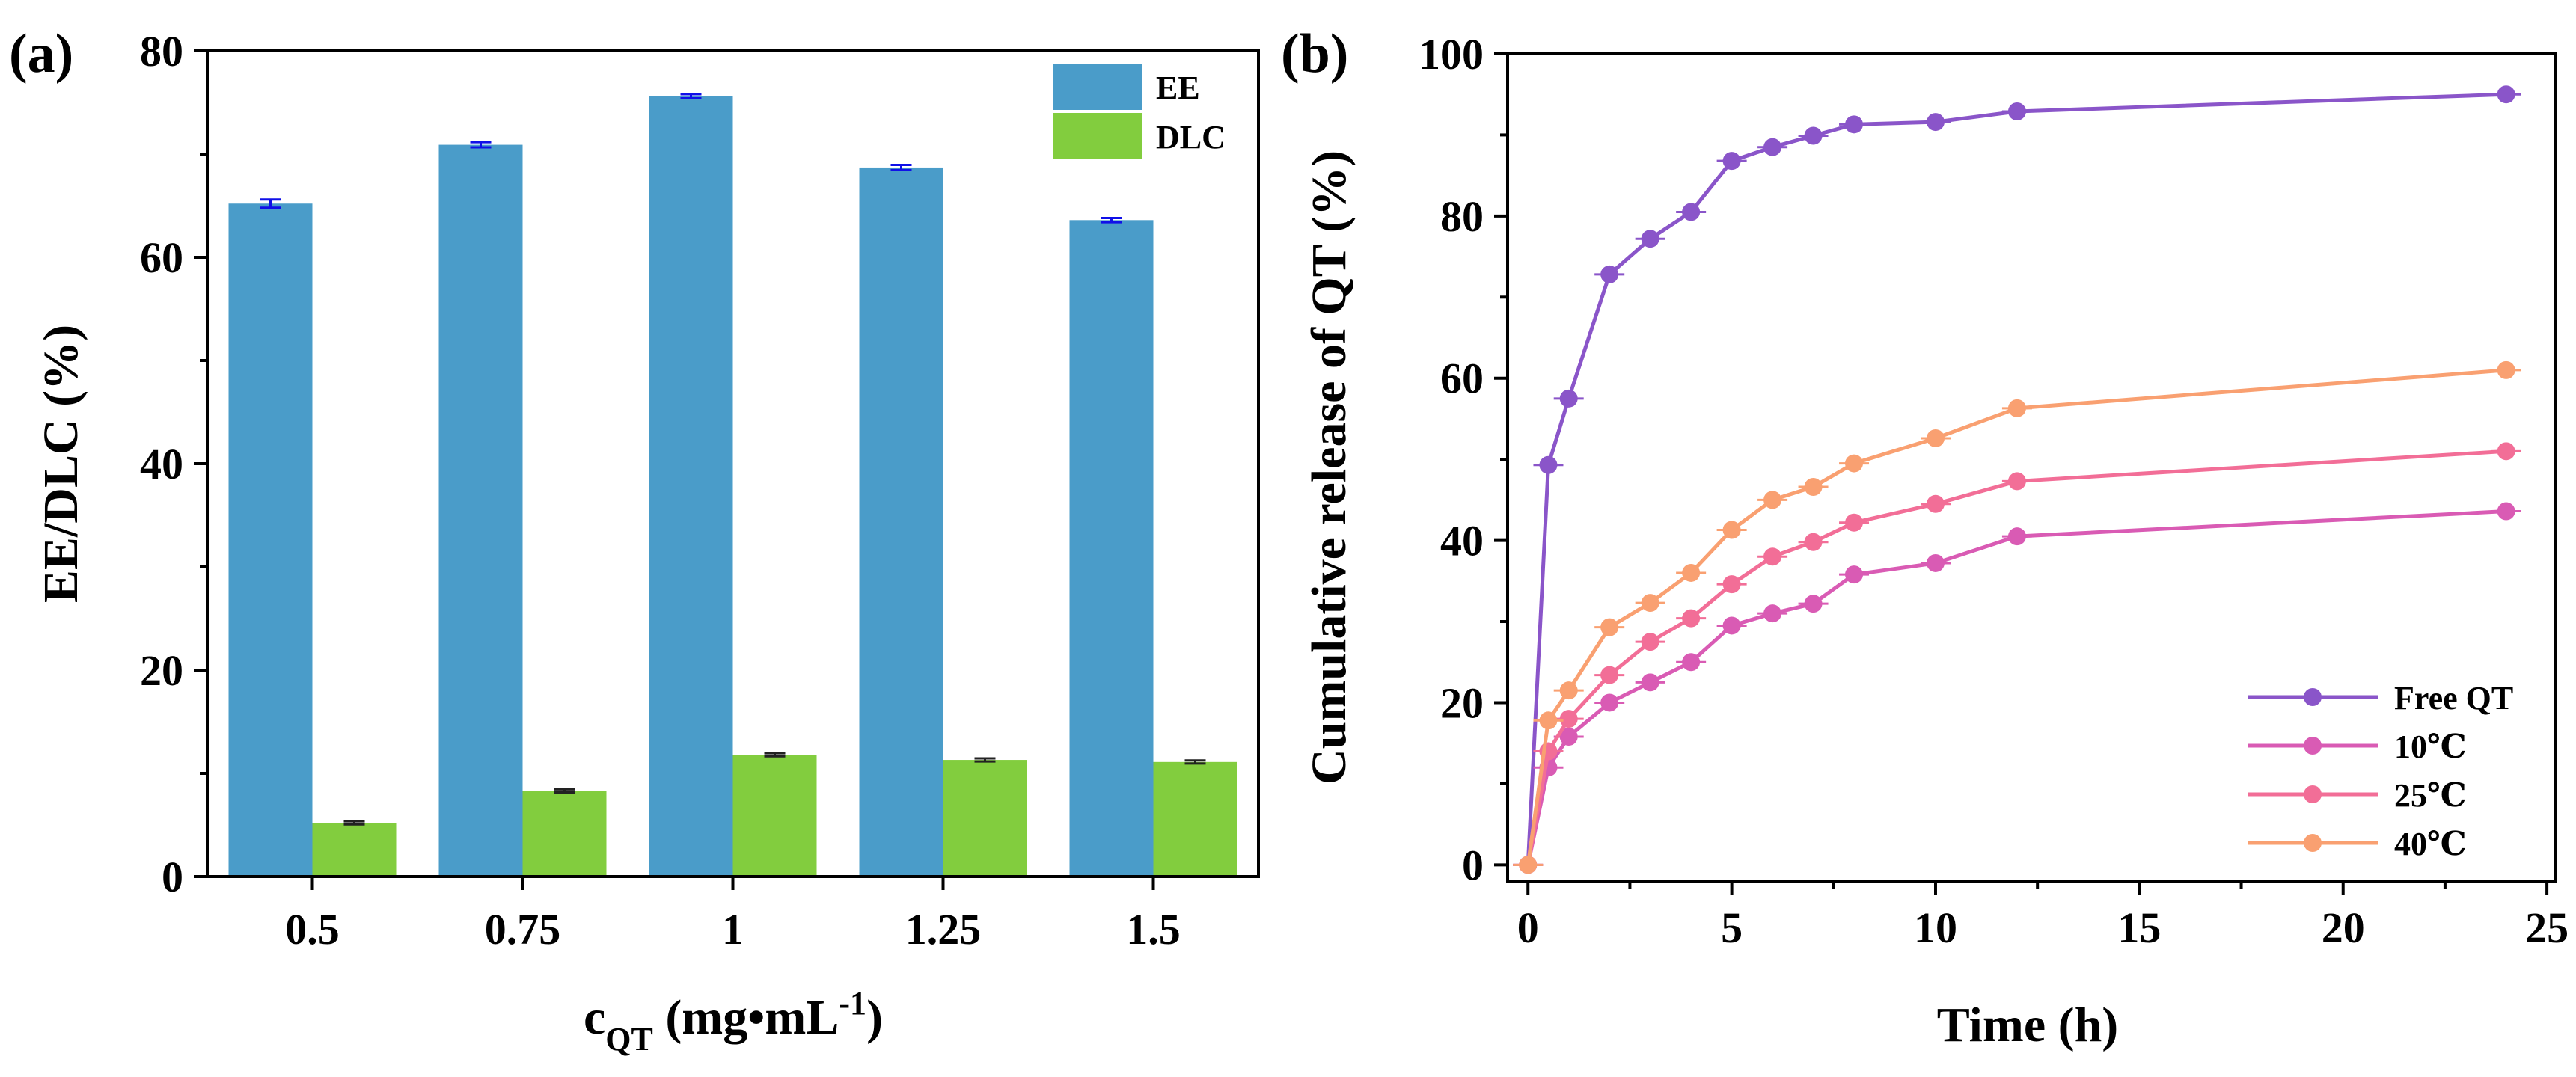  Describe the element at coordinates (853, 1003) in the screenshot. I see `x-title-sup: -1` at that location.